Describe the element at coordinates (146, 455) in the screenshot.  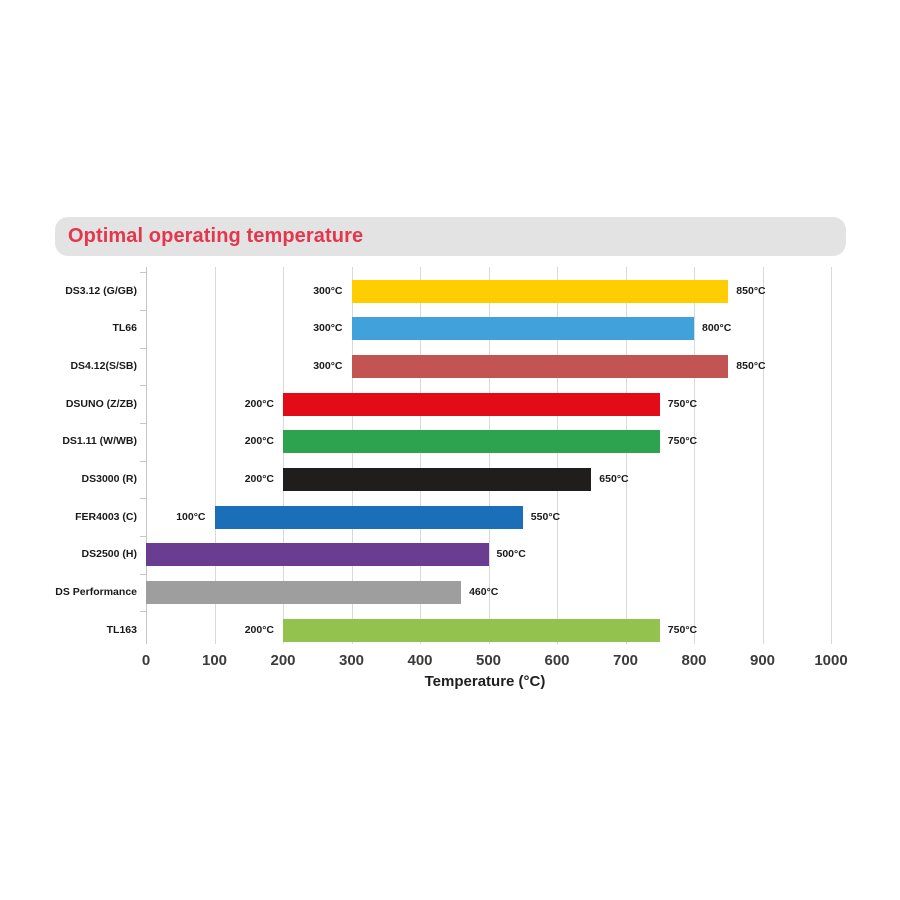
I see `y-axis-line` at that location.